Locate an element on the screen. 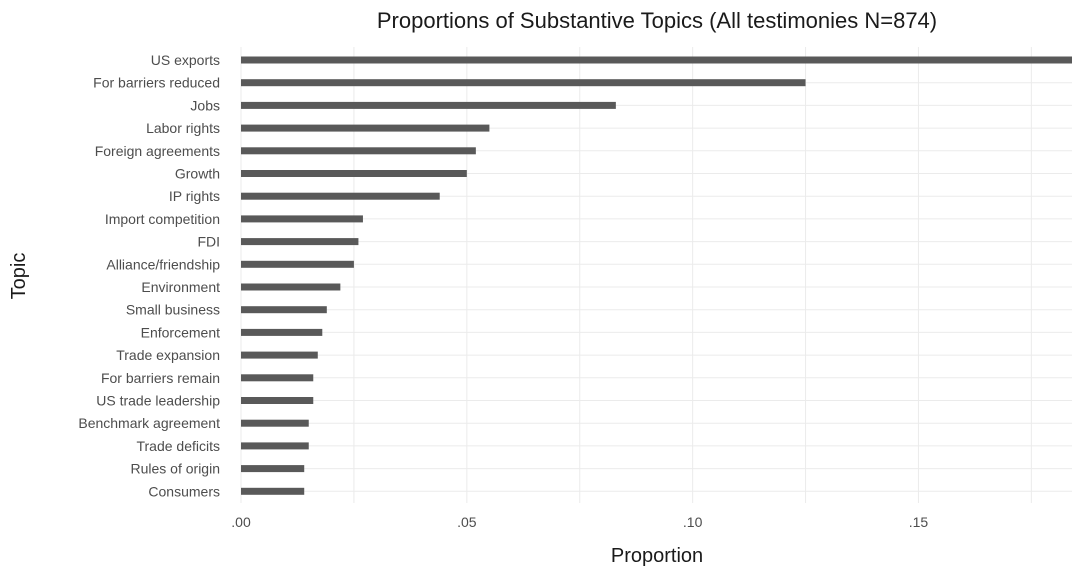 The width and height of the screenshot is (1073, 571). category-label: Labor rights is located at coordinates (183, 128).